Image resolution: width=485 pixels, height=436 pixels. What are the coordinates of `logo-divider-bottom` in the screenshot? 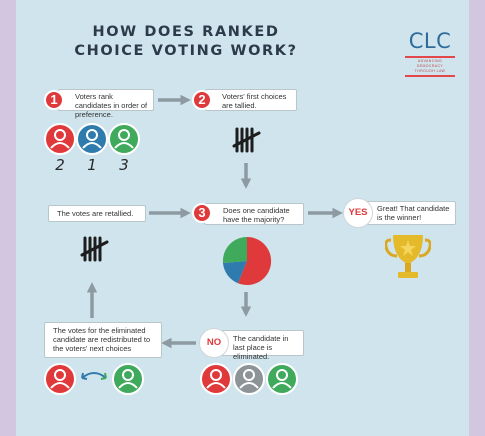 It's located at (430, 76).